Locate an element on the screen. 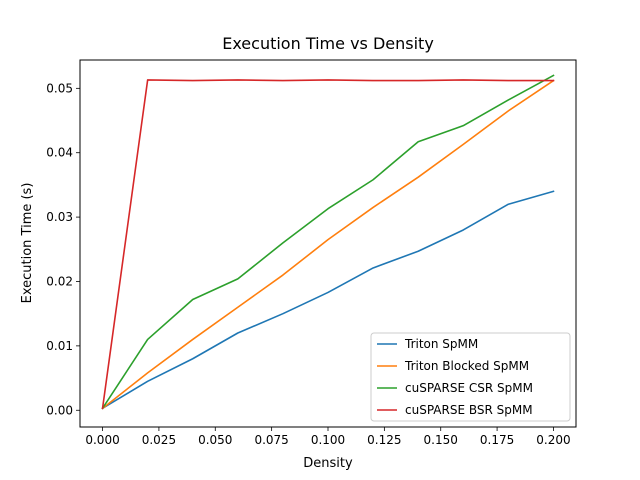 This screenshot has width=640, height=480. x-tick-label: 0.200 is located at coordinates (553, 440).